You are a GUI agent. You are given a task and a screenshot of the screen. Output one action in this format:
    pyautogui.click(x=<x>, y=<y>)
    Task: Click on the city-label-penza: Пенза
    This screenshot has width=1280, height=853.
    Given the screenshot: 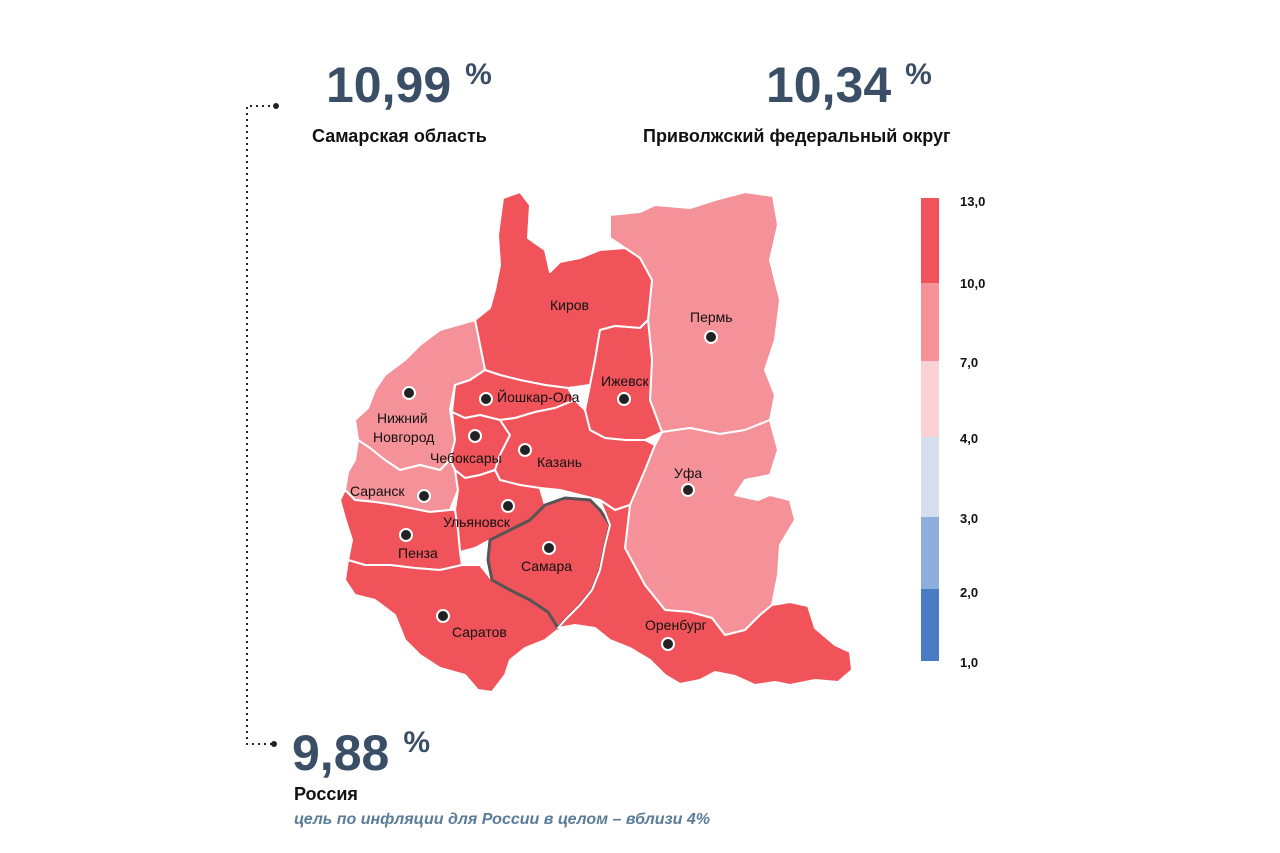 What is the action you would take?
    pyautogui.click(x=418, y=553)
    